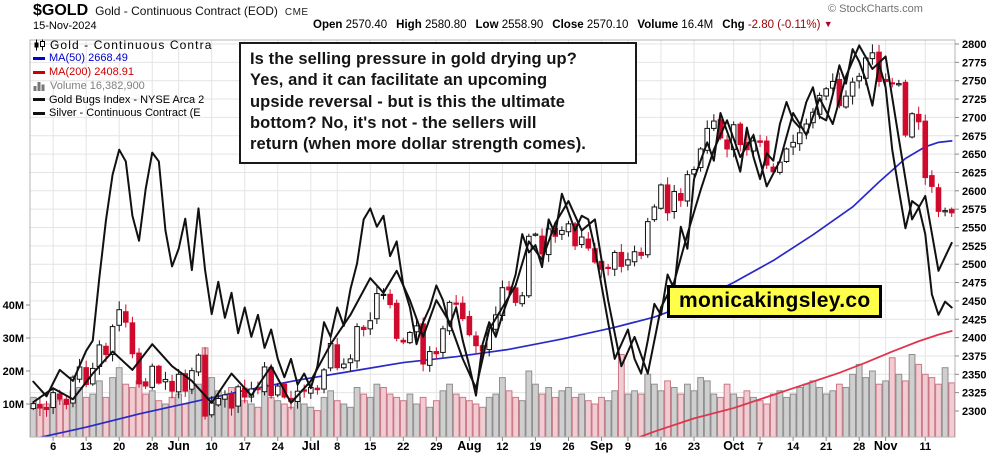 This screenshot has width=1004, height=458. Describe the element at coordinates (39, 113) in the screenshot. I see `silver-line-icon` at that location.